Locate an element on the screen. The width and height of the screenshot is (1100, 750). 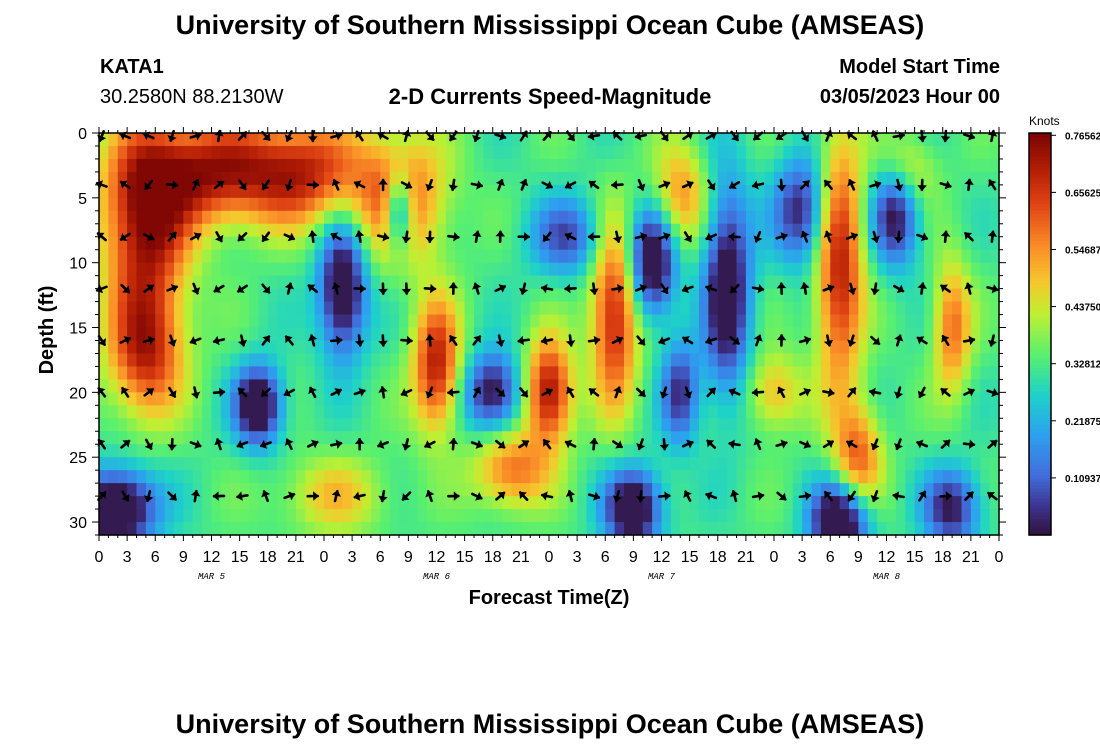
colorbar-tick-label: 0.21875 is located at coordinates (1082, 422).